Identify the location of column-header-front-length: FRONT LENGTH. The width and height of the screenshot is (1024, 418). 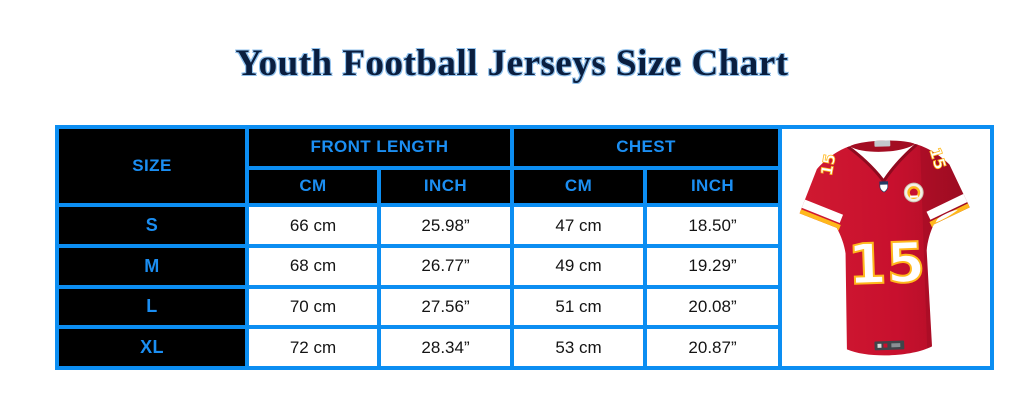
(379, 147).